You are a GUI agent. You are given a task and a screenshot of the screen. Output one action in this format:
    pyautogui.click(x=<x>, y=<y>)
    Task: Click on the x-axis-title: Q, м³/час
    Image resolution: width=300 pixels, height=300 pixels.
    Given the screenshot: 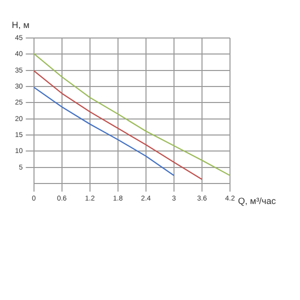 What is the action you would take?
    pyautogui.click(x=257, y=201)
    